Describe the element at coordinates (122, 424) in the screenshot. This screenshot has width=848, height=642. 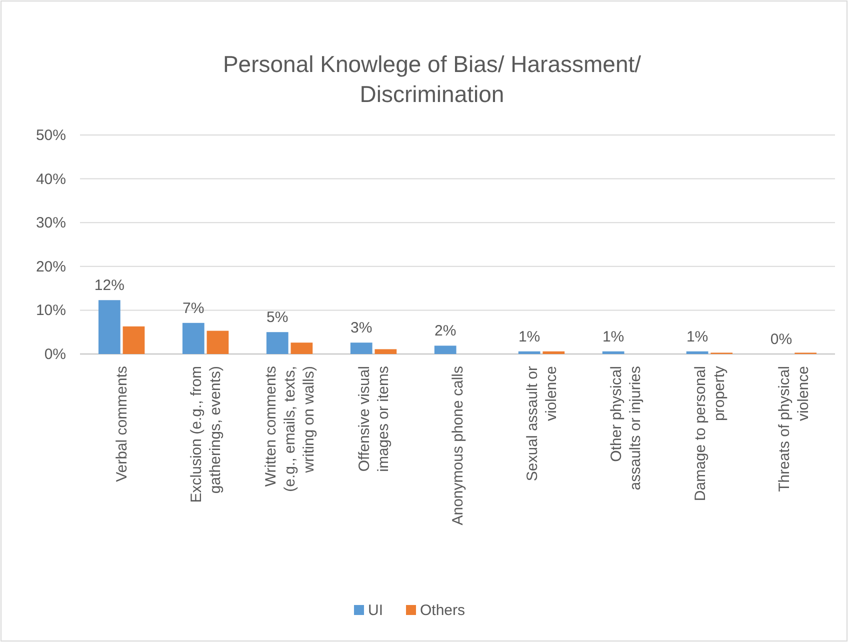
I see `x-tick-label: Verbal comments` at that location.